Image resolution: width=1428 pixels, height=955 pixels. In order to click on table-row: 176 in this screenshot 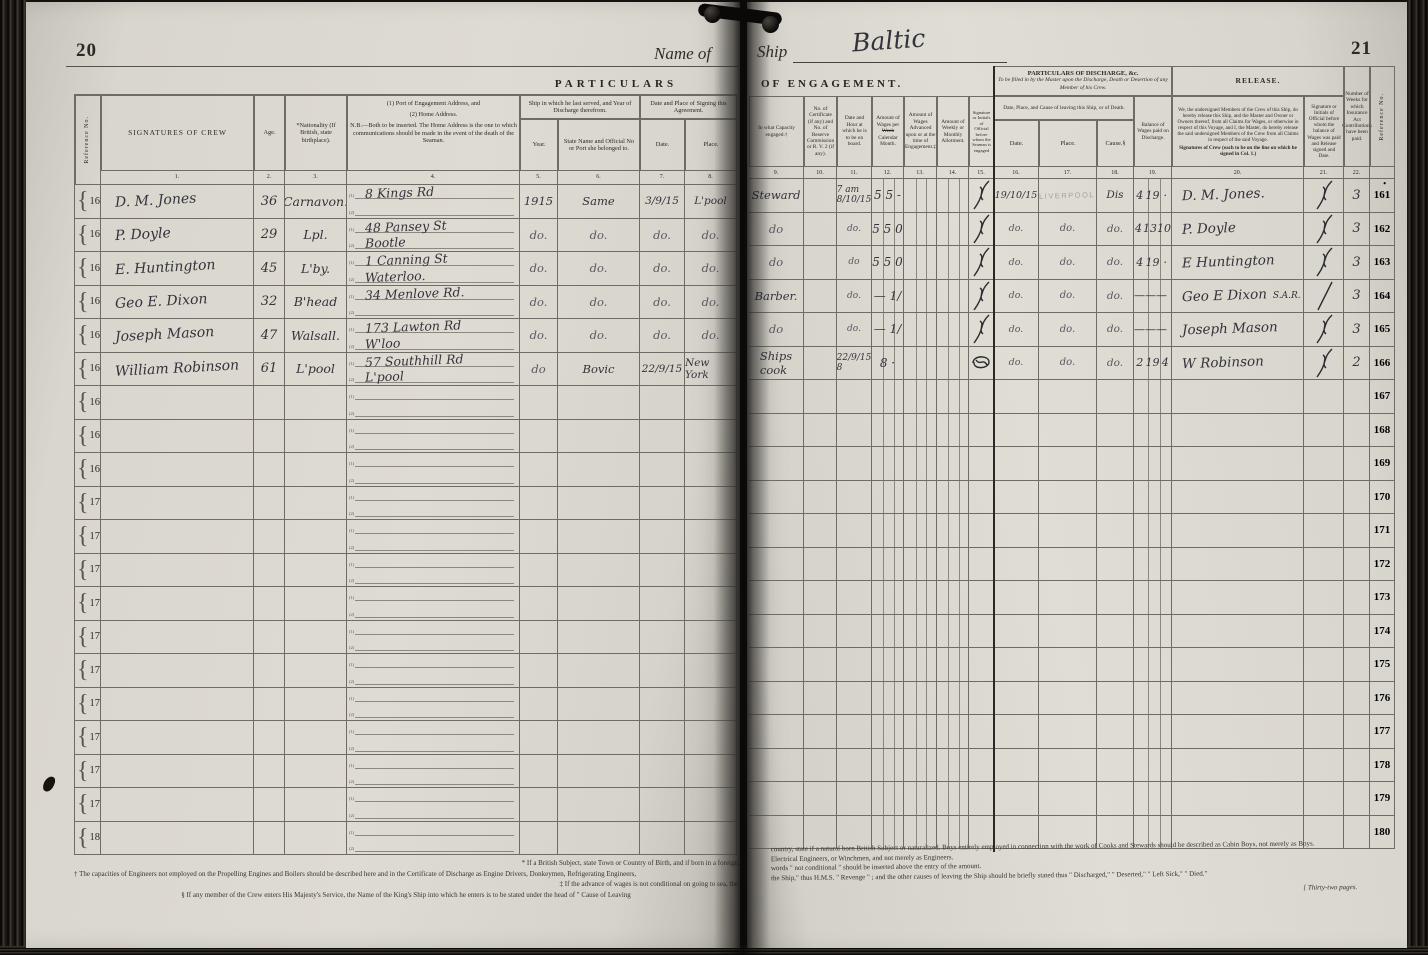, I will do `click(1072, 698)`.